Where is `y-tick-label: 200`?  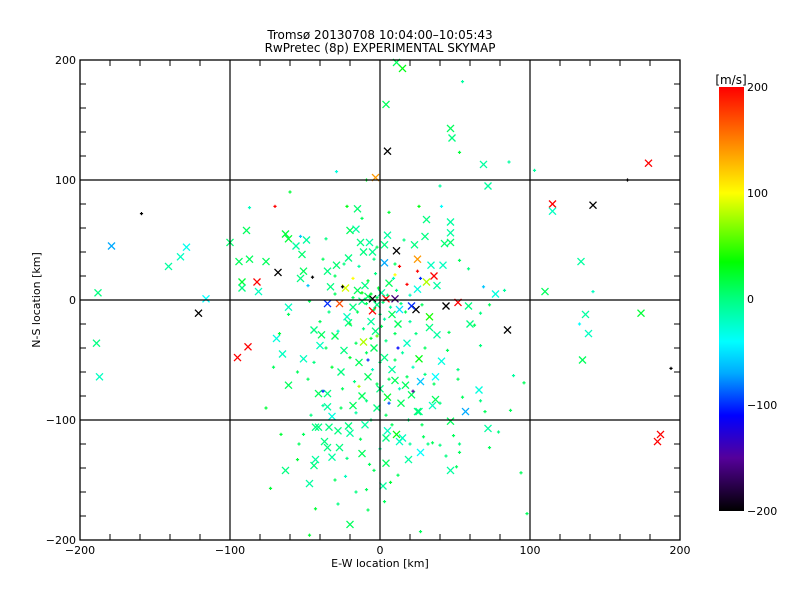
y-tick-label: 200 is located at coordinates (65, 60).